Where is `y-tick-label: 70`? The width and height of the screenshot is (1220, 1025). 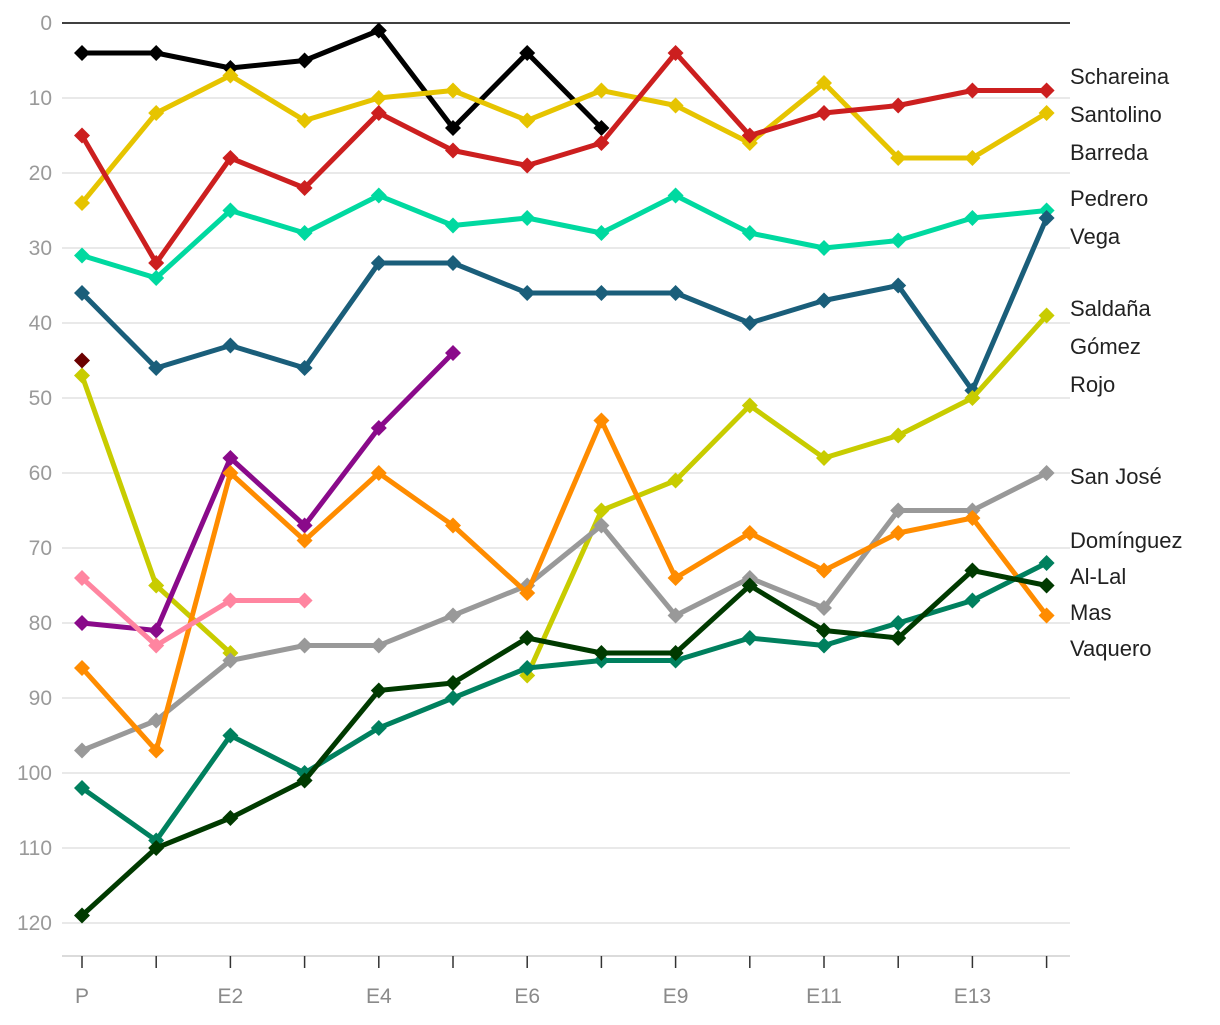 y-tick-label: 70 is located at coordinates (40, 548).